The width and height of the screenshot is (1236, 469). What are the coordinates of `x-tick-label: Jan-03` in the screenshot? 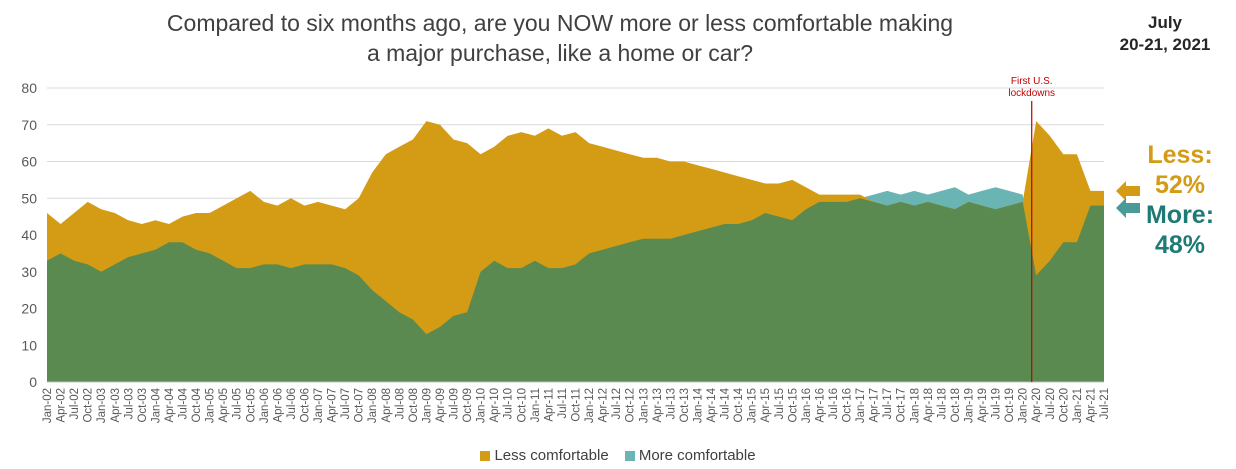 It's located at (102, 405).